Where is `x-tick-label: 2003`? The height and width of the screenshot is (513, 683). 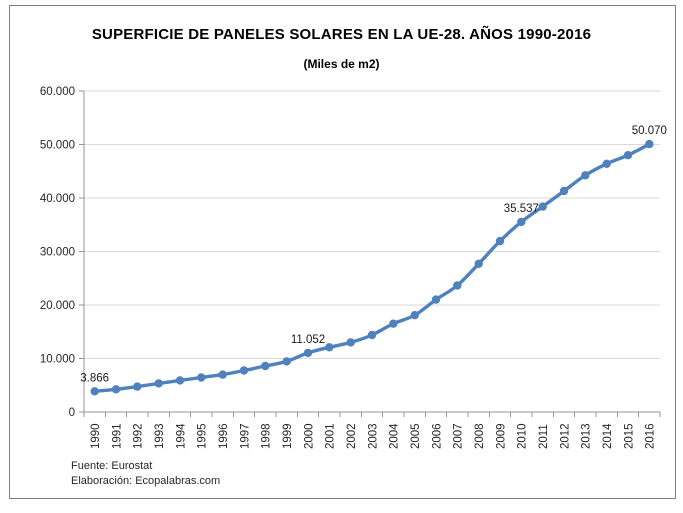
x-tick-label: 2003 is located at coordinates (373, 436).